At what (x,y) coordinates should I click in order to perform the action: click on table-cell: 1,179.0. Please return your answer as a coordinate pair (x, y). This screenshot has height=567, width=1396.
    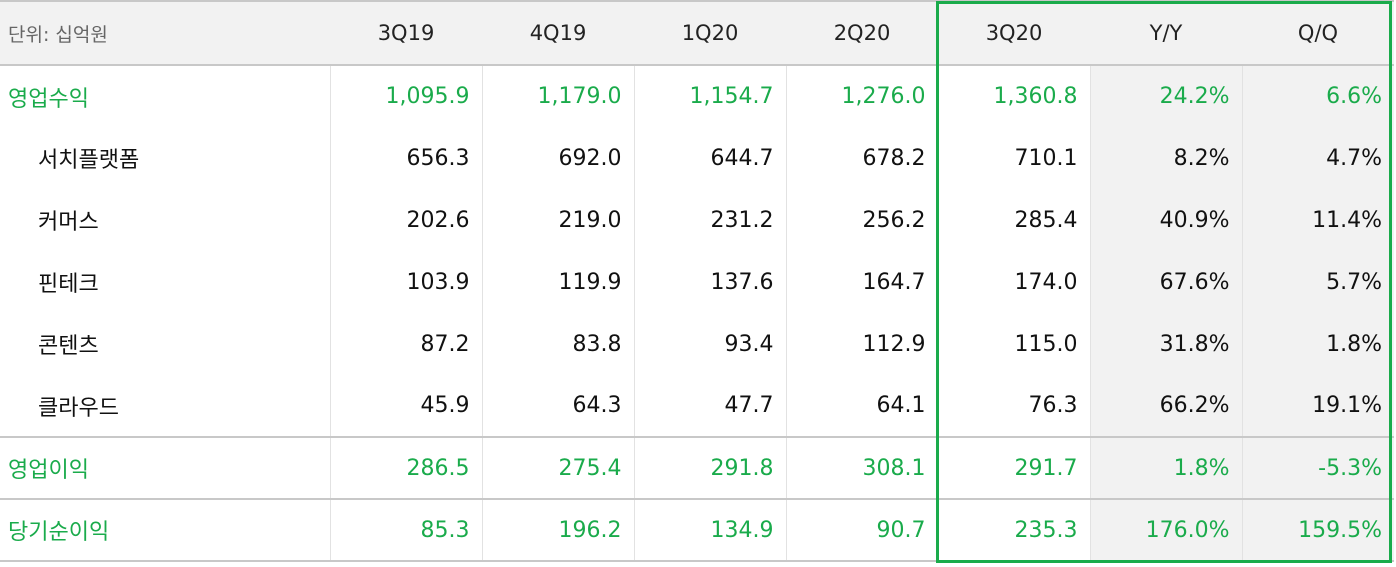
    Looking at the image, I should click on (557, 96).